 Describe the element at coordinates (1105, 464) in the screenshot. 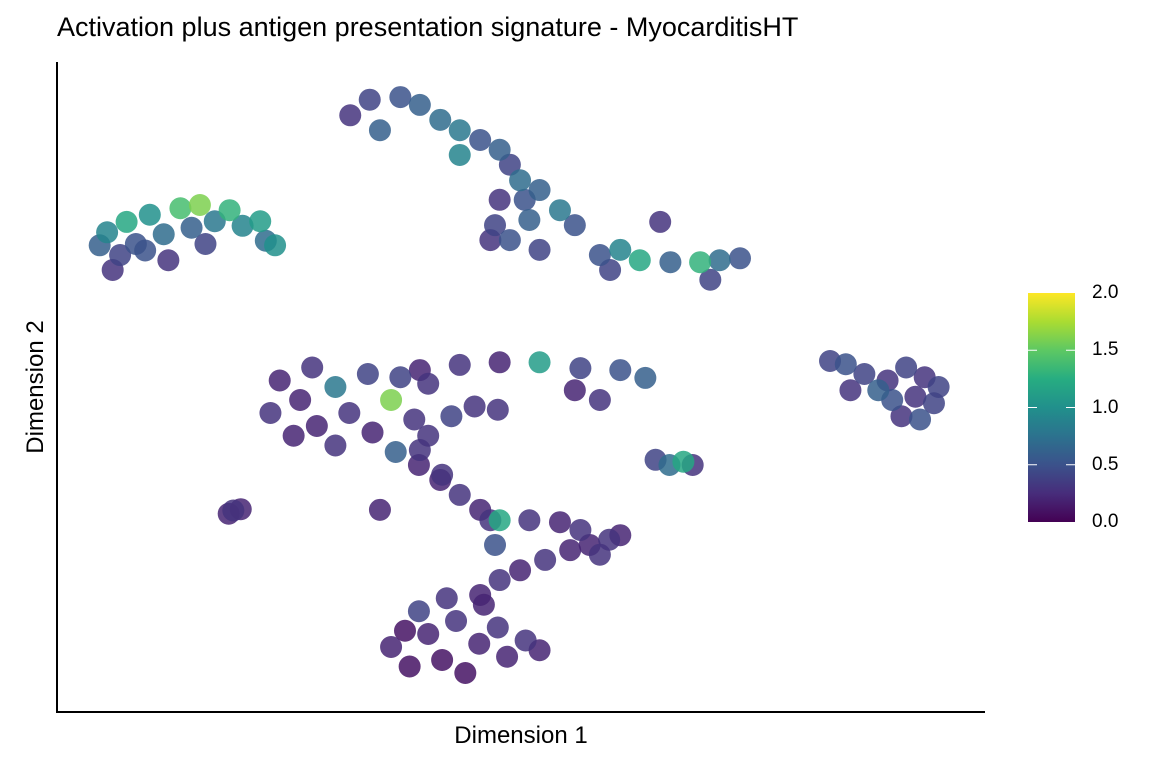

I see `colorbar-tick-label: 0.5` at that location.